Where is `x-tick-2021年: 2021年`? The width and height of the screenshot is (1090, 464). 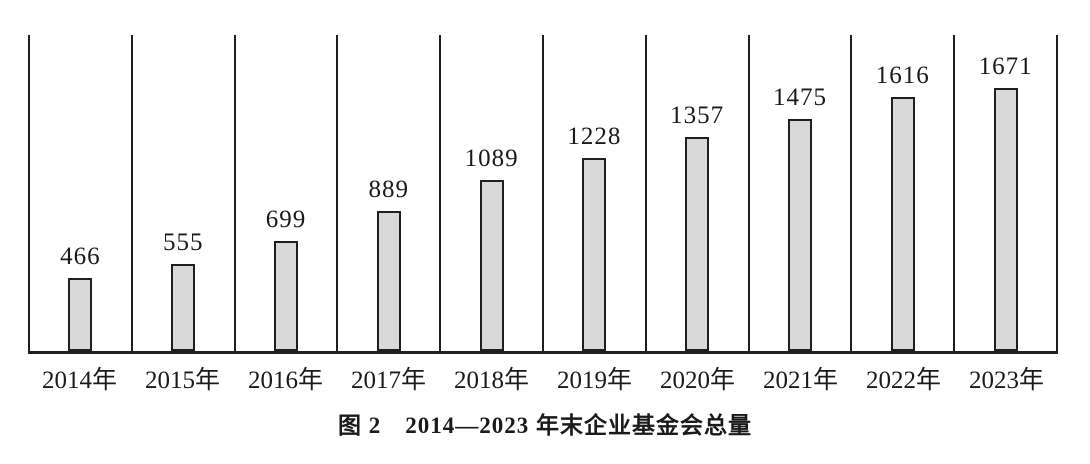
x-tick-2021年: 2021年 is located at coordinates (800, 380).